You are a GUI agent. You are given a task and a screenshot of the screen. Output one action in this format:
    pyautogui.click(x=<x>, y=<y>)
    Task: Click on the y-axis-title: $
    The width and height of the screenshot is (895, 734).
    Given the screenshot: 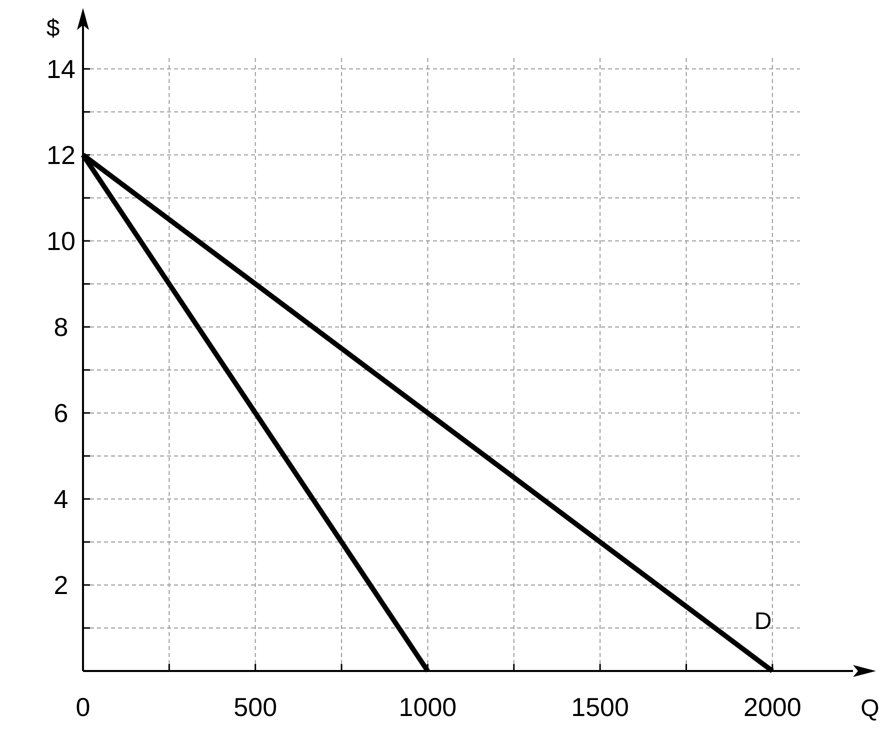 What is the action you would take?
    pyautogui.click(x=53, y=28)
    